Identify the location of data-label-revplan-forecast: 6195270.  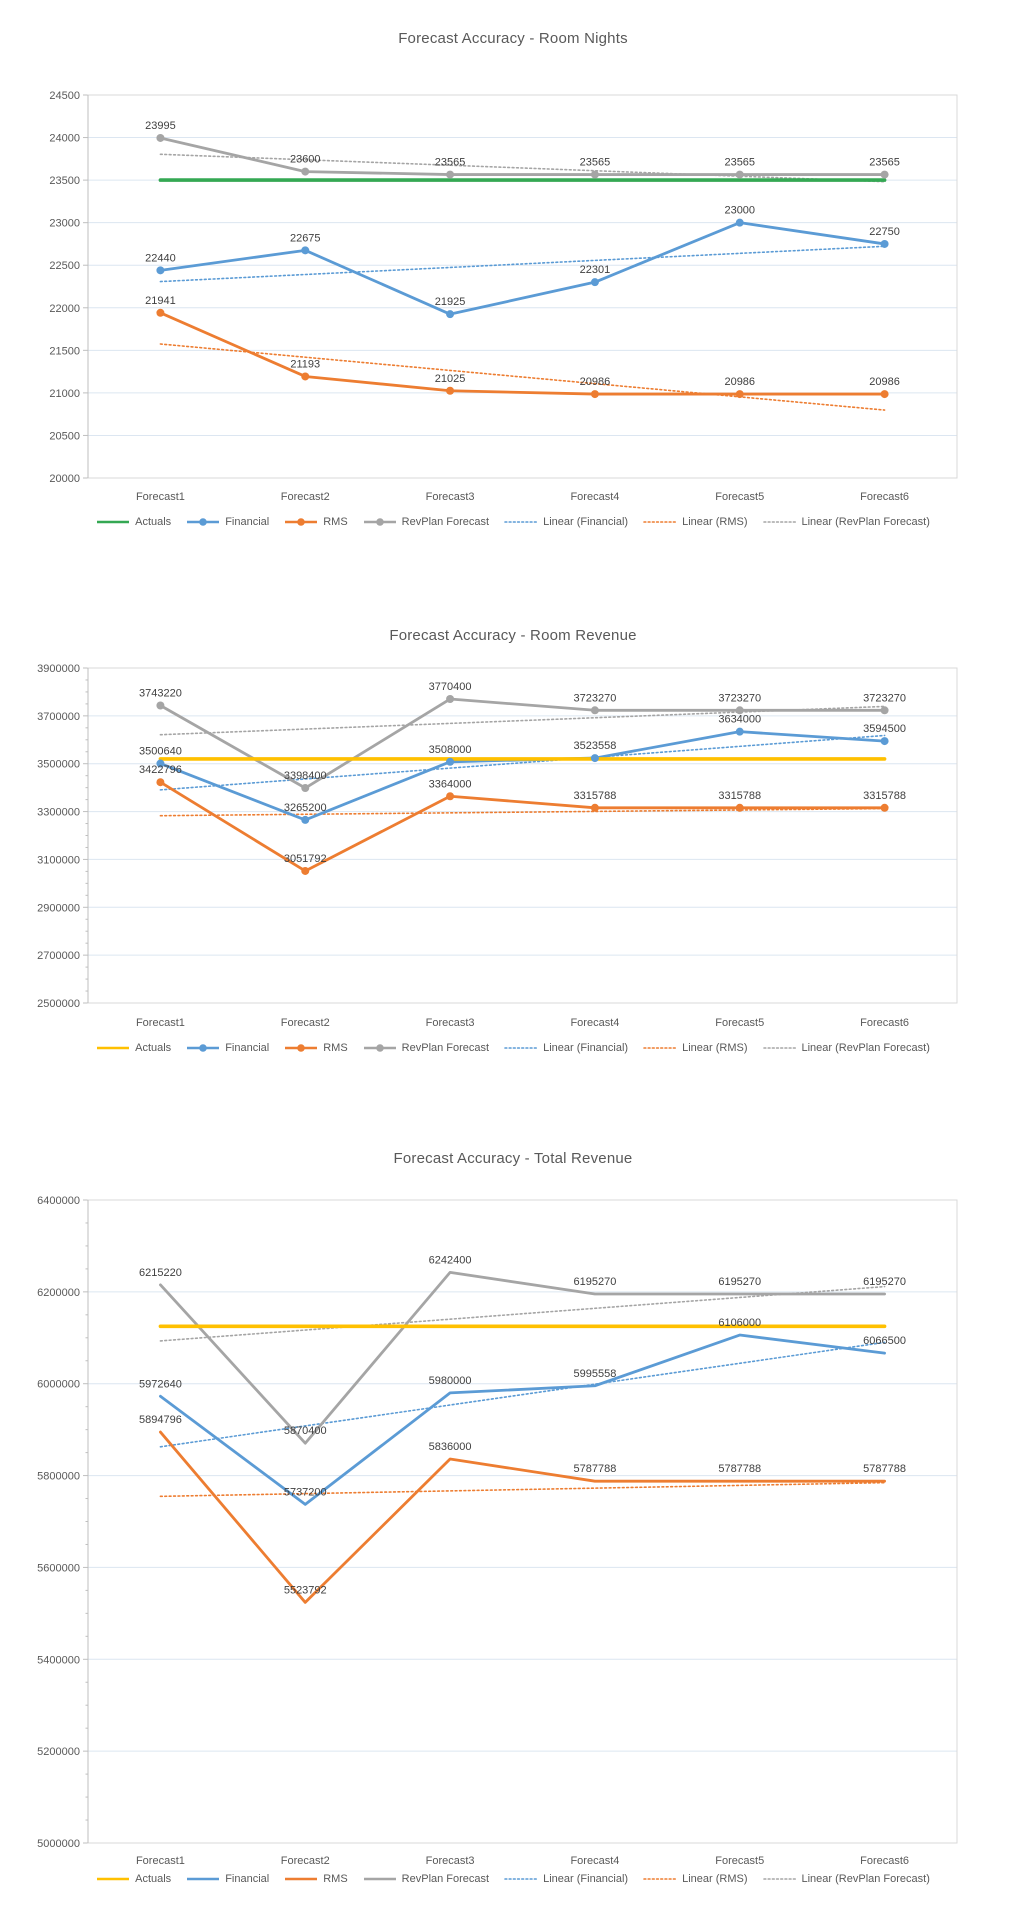
(739, 1282).